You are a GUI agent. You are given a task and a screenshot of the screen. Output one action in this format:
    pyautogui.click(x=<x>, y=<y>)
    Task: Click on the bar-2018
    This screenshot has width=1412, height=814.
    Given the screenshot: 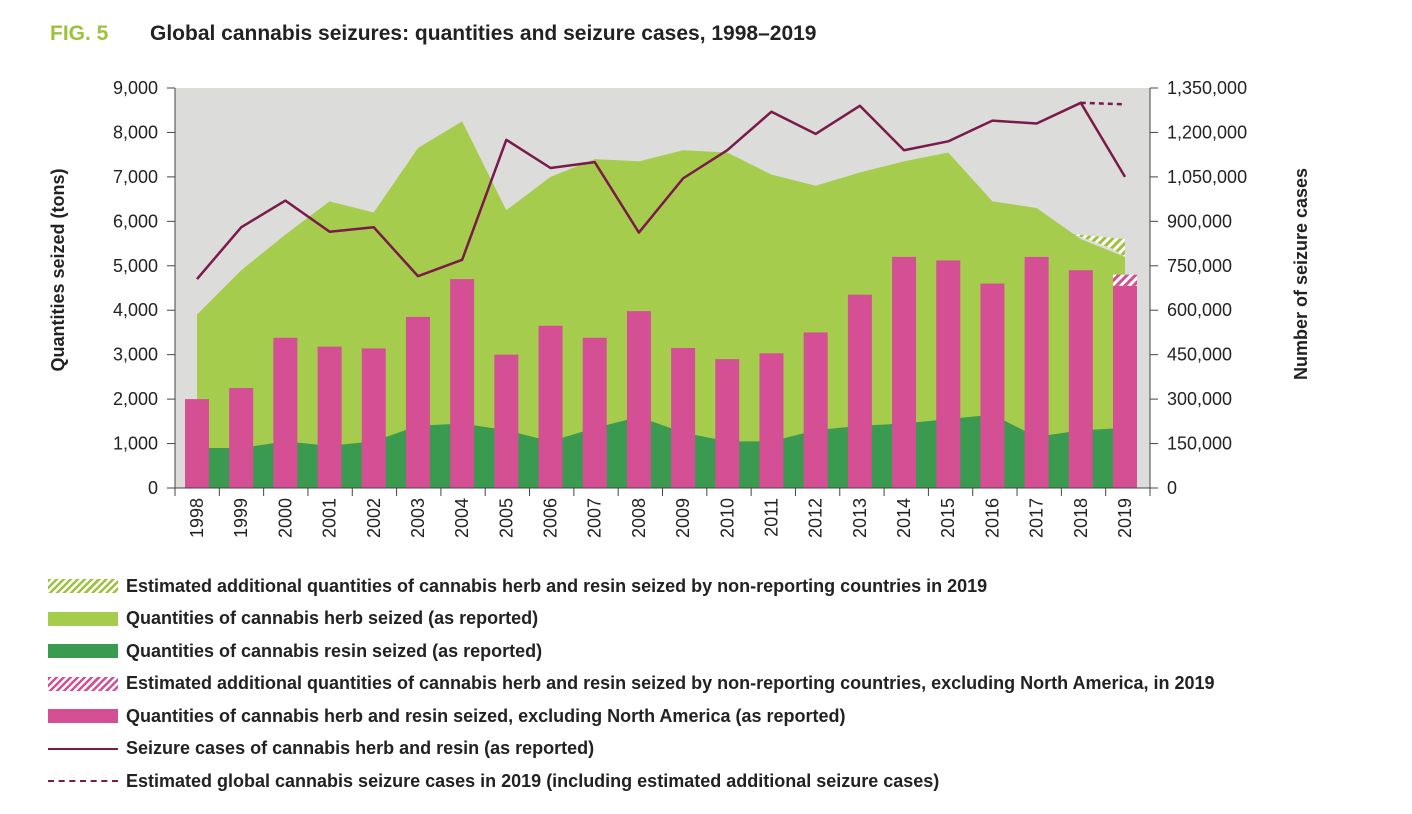 What is the action you would take?
    pyautogui.click(x=1080, y=379)
    